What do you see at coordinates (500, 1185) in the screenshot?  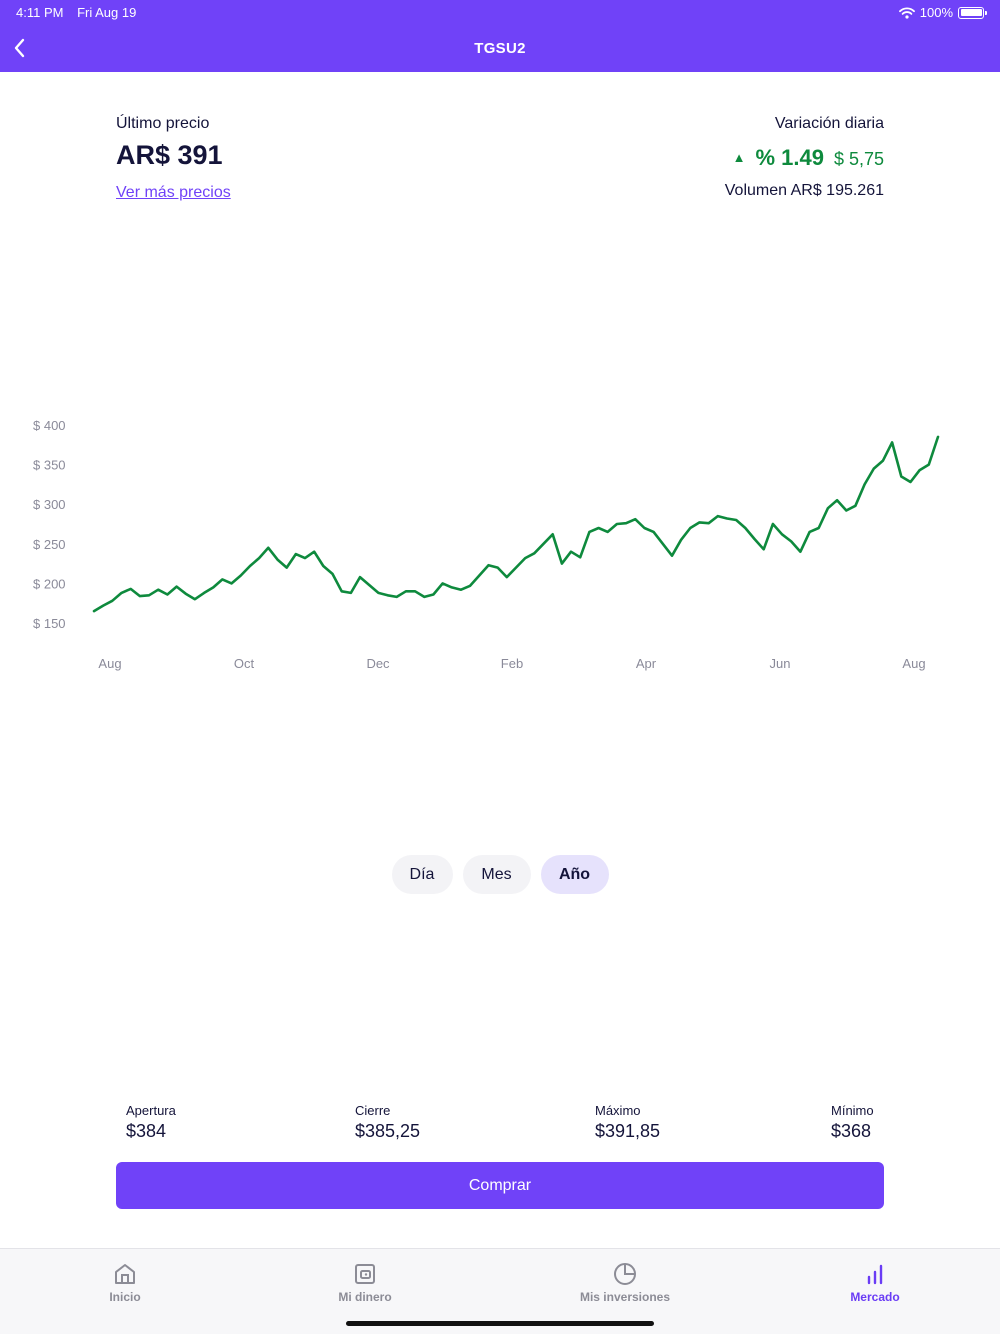 I see `buy-button: Comprar` at bounding box center [500, 1185].